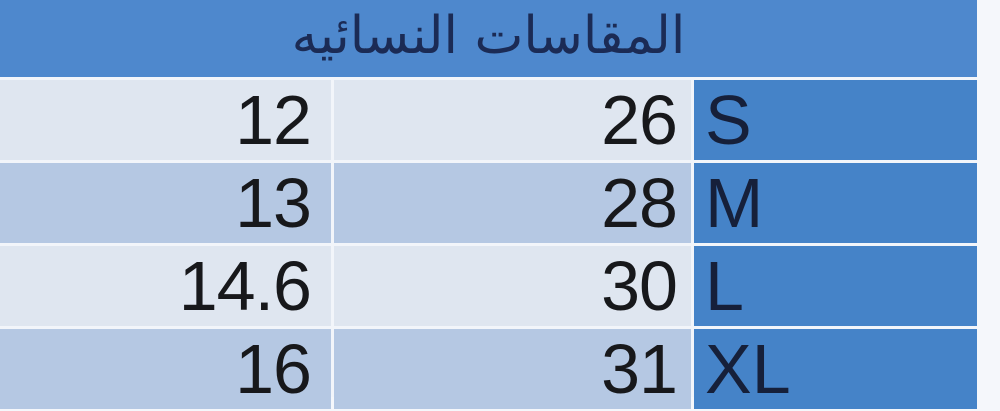  Describe the element at coordinates (512, 203) in the screenshot. I see `cell-measurement-2: 28` at that location.